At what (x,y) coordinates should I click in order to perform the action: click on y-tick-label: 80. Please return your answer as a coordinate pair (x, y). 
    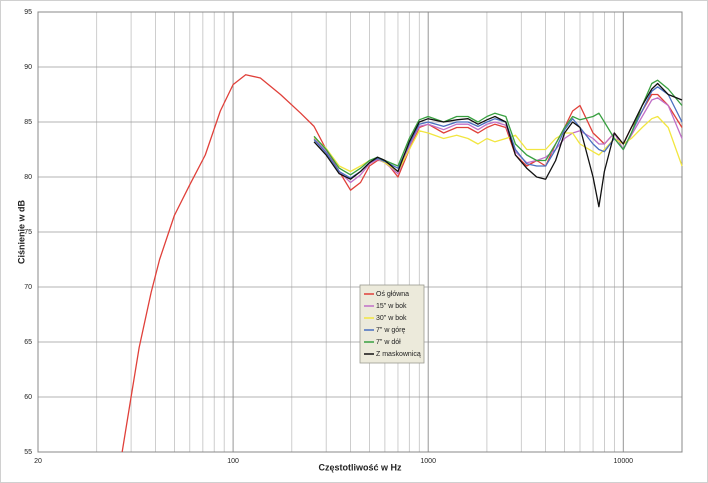
    Looking at the image, I should click on (28, 177).